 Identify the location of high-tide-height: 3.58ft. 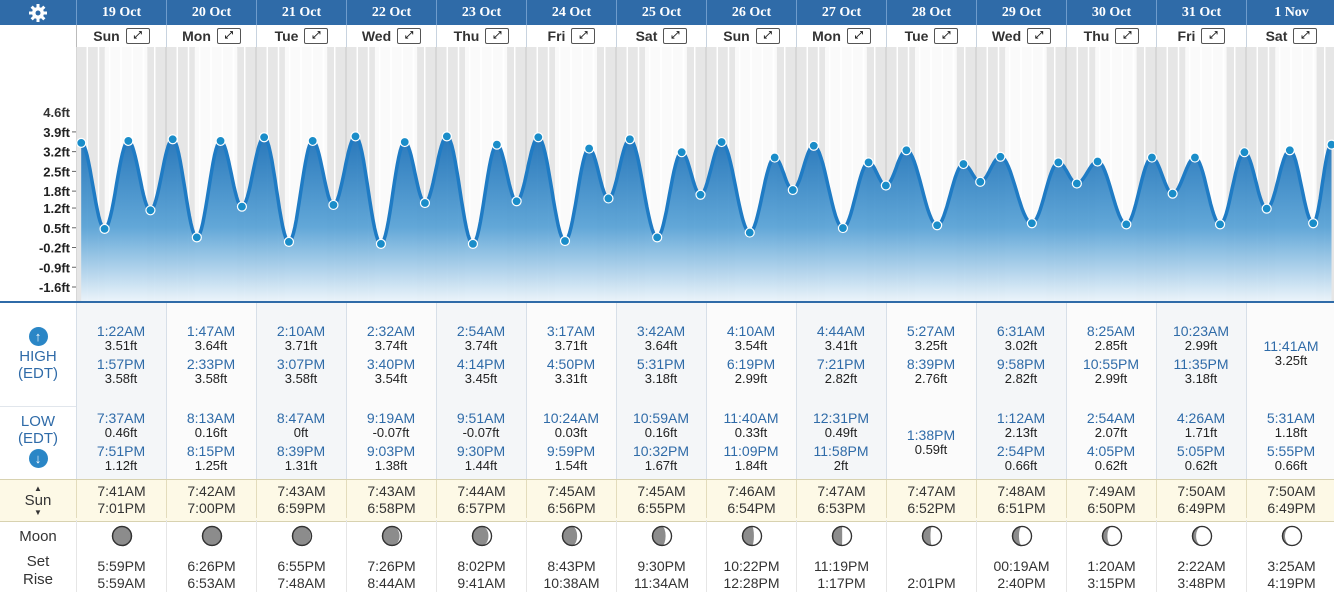
(301, 378).